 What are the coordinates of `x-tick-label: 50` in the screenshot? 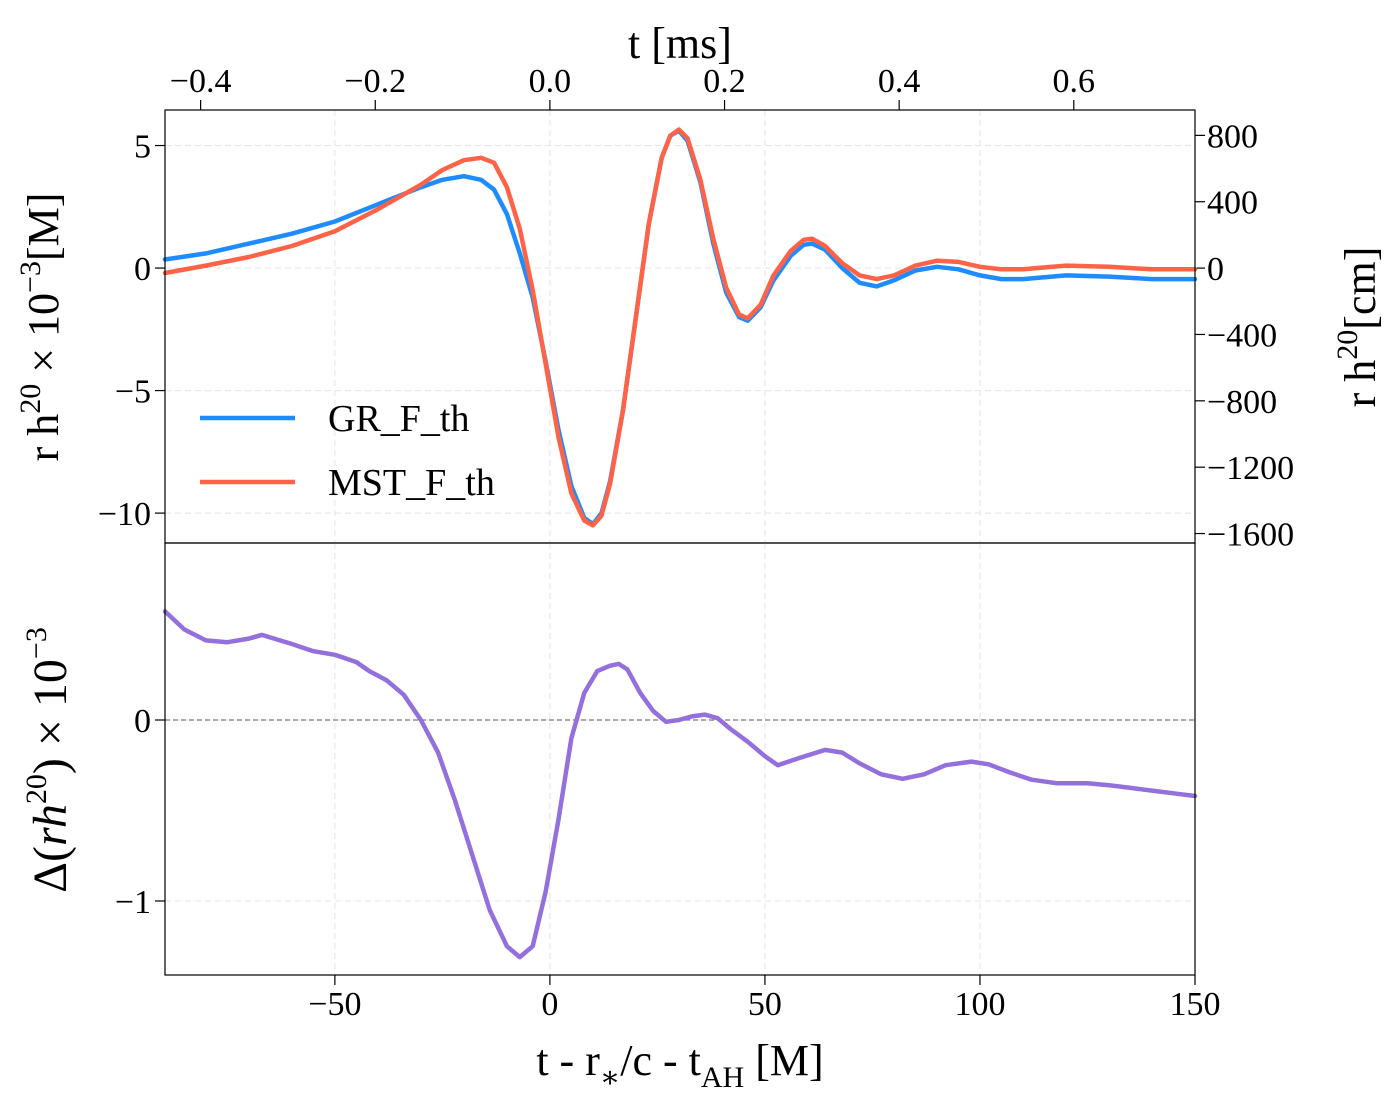 It's located at (765, 1004).